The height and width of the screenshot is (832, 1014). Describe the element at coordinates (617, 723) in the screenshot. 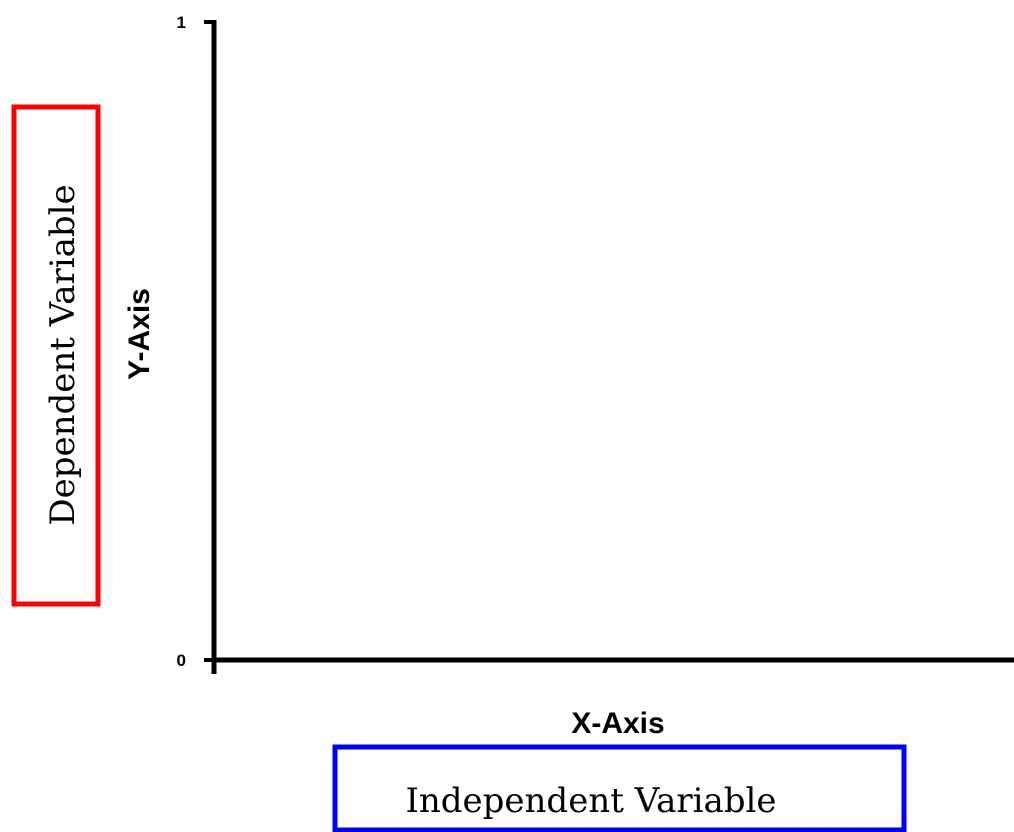

I see `x-axis-title: X-Axis` at that location.